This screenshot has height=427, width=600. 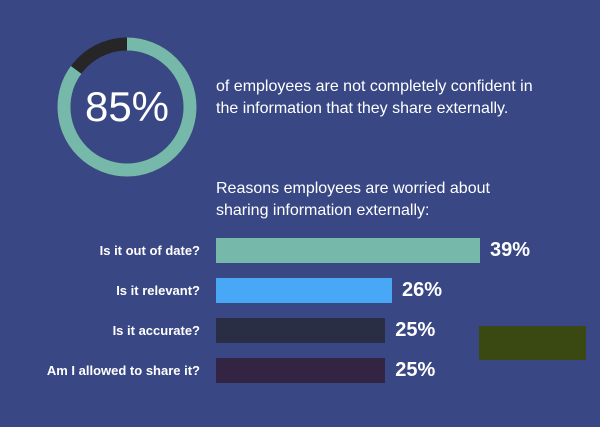 I want to click on bar-value-label: 39%, so click(x=510, y=250).